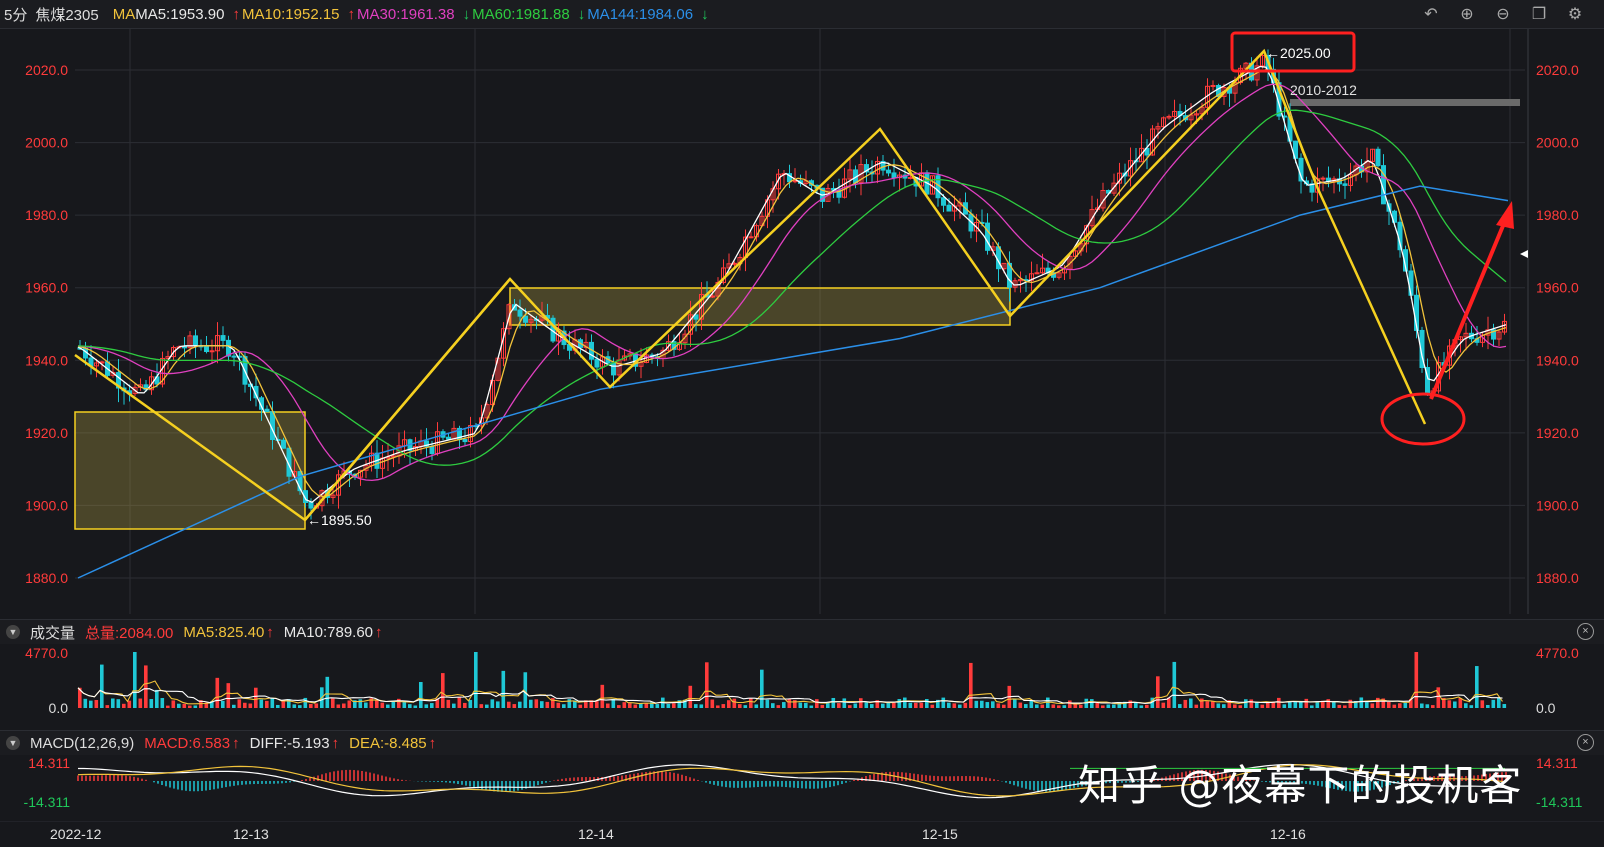 The width and height of the screenshot is (1604, 847). I want to click on time-axis: 2022-12 12-13 12-14 12-15 12-16, so click(802, 831).